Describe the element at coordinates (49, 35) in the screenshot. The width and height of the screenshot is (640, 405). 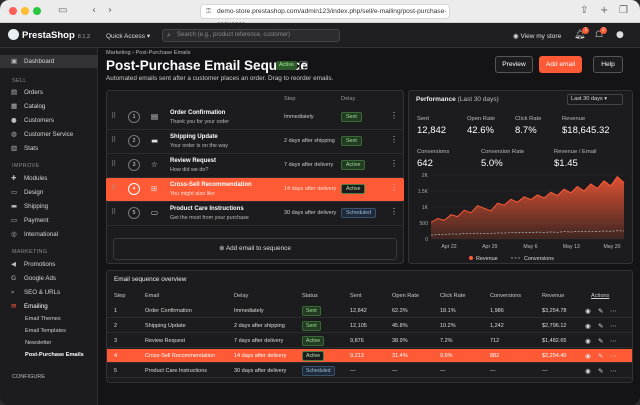
I see `prestashop-logo: PrestaShop 8.1.2` at that location.